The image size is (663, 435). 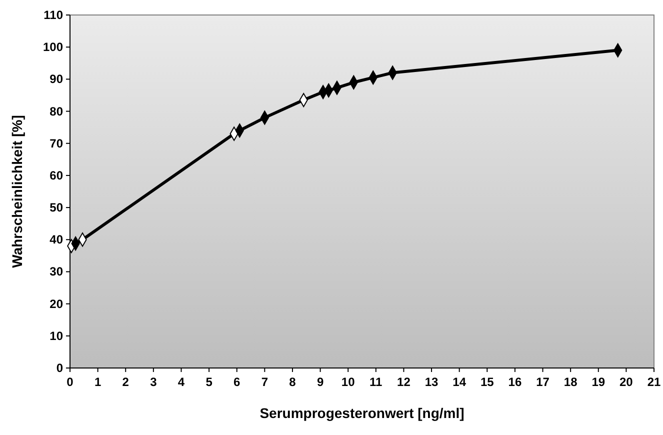 What do you see at coordinates (57, 335) in the screenshot?
I see `y-tick-label: 10` at bounding box center [57, 335].